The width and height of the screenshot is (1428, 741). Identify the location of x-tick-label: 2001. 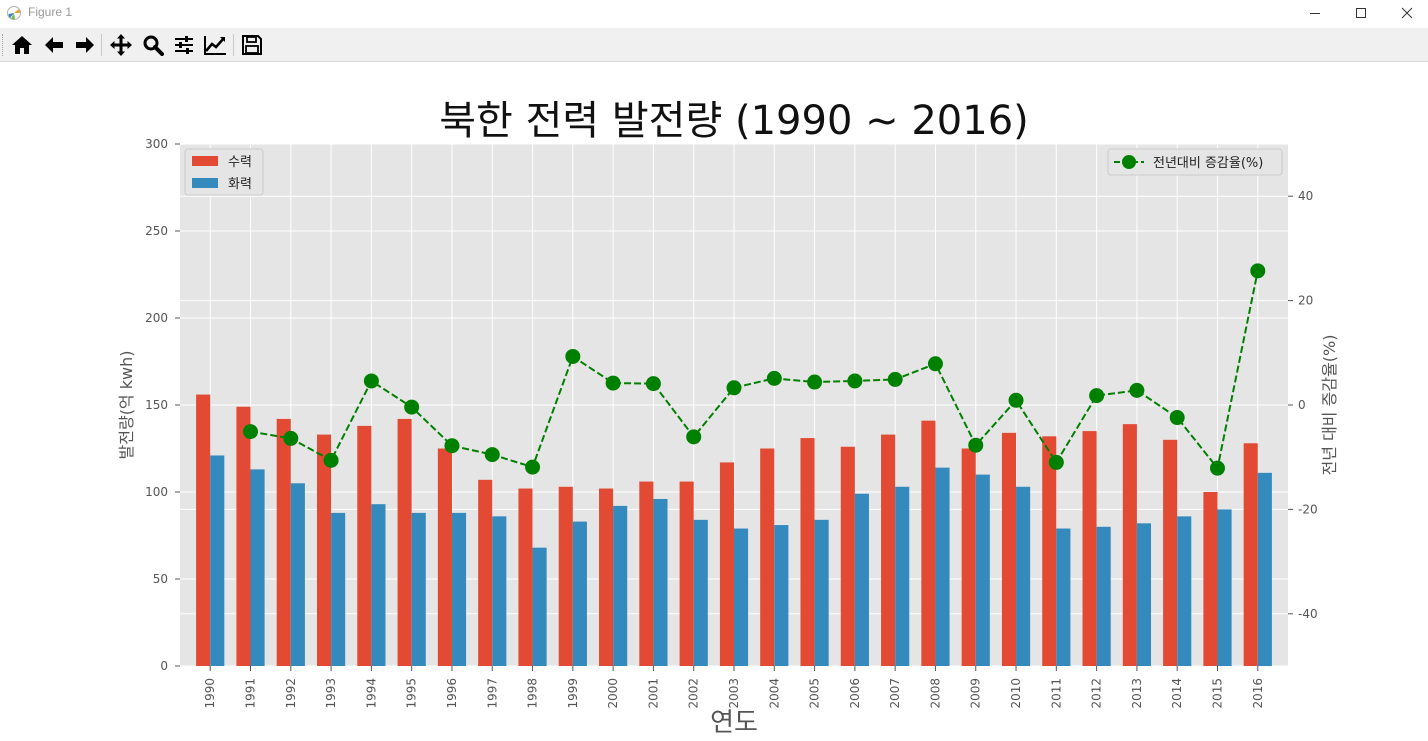
(653, 693).